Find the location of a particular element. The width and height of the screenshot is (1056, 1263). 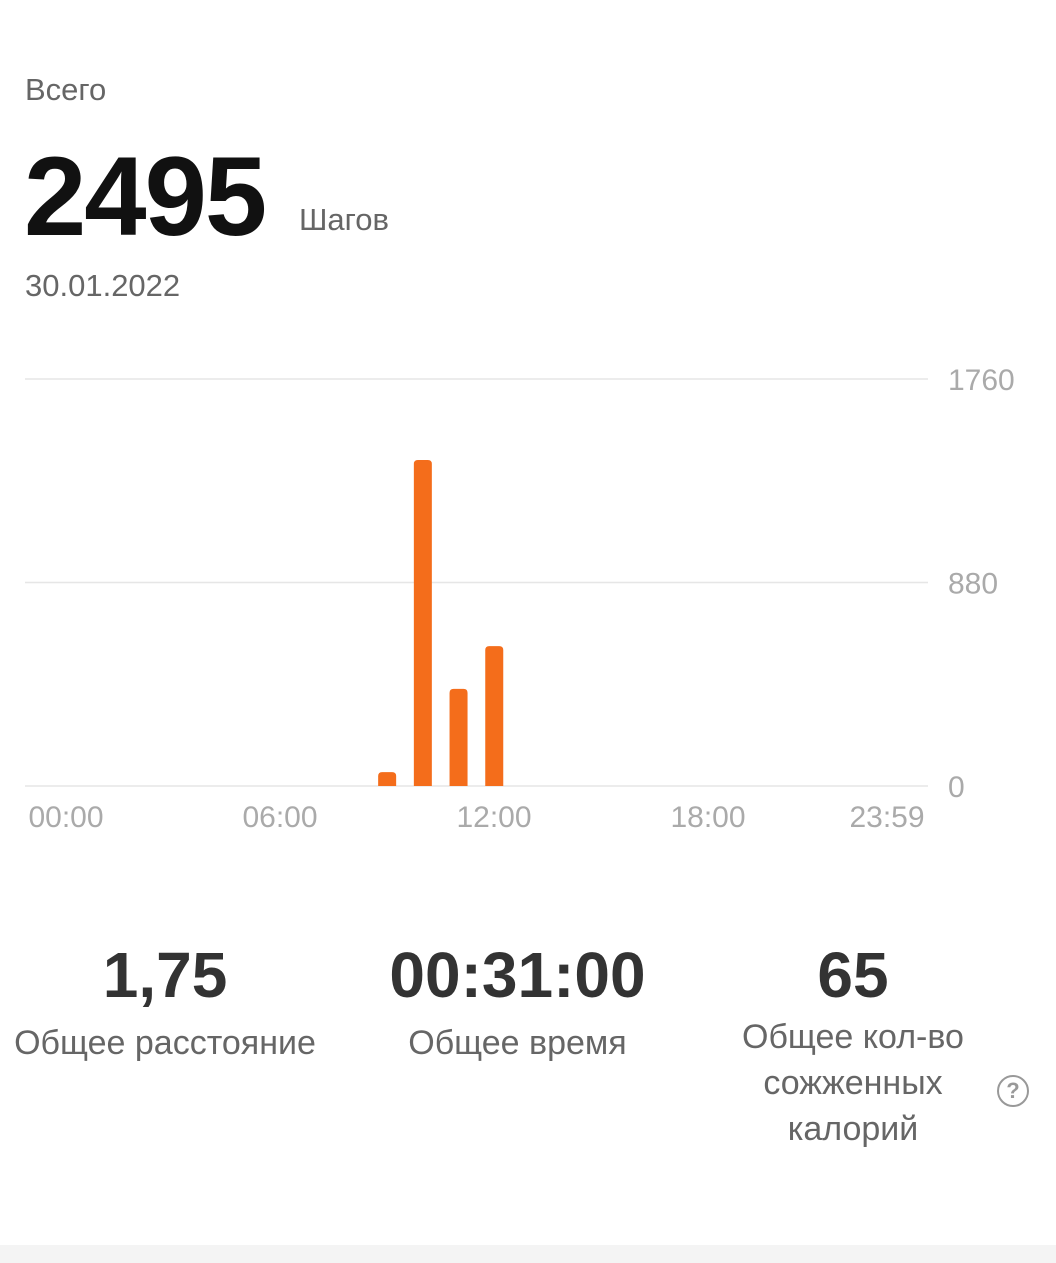

y-tick-label: 1760 is located at coordinates (981, 380).